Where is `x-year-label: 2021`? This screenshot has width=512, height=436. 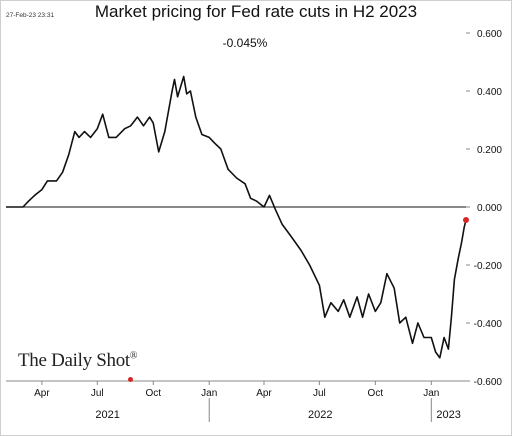
x-year-label: 2021 is located at coordinates (107, 415).